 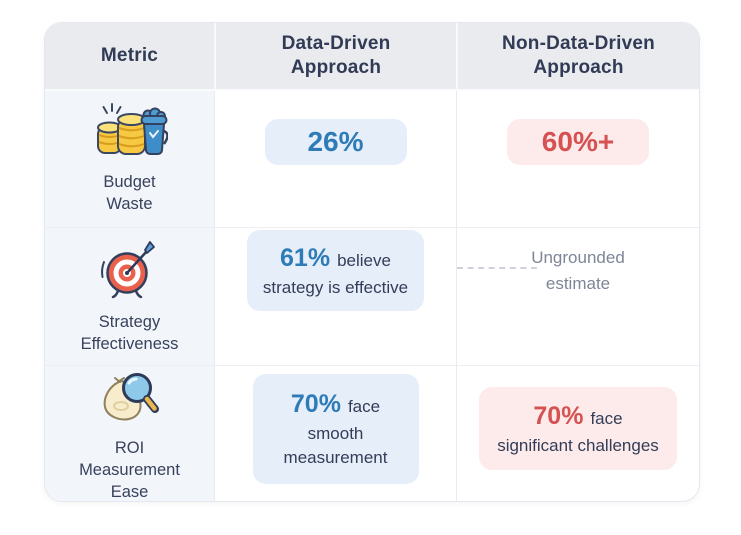 I want to click on metric-cell-strategy-effectiveness: Strategy Effectiveness, so click(x=129, y=296).